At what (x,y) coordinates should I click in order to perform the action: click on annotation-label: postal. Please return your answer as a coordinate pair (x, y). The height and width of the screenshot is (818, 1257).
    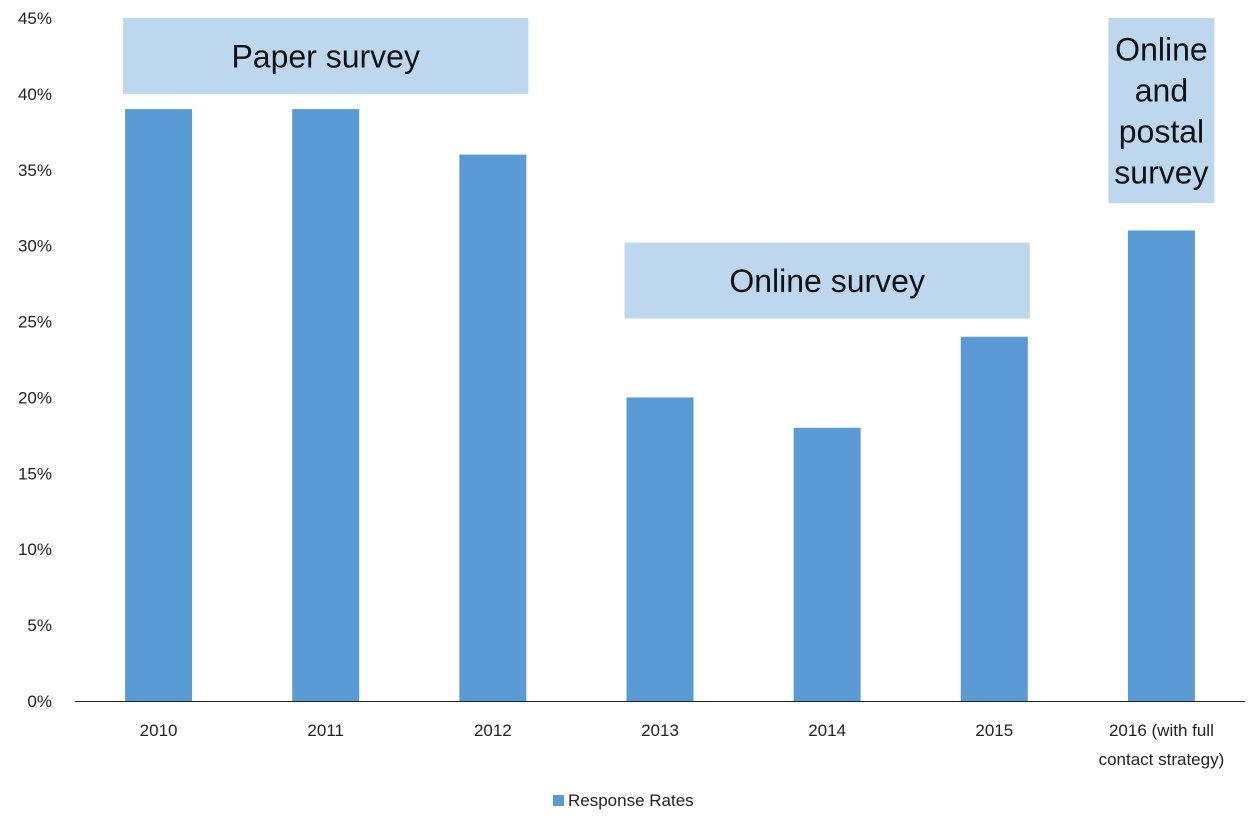
    Looking at the image, I should click on (1161, 132).